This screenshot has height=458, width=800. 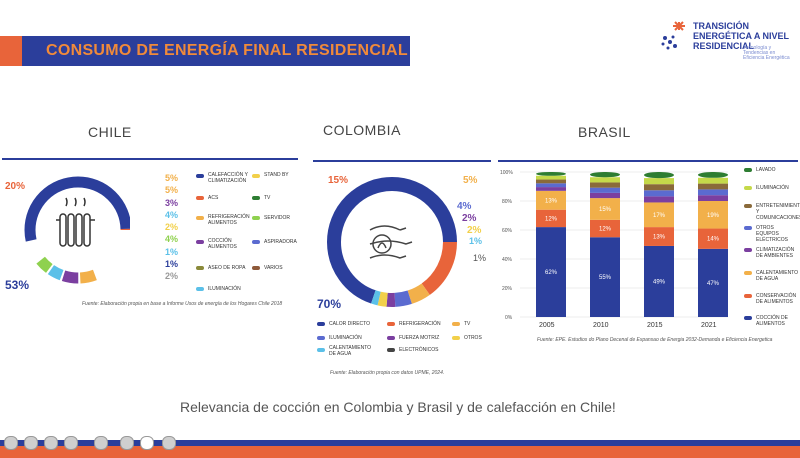 What do you see at coordinates (506, 173) in the screenshot?
I see `svg-text: 100%` at bounding box center [506, 173].